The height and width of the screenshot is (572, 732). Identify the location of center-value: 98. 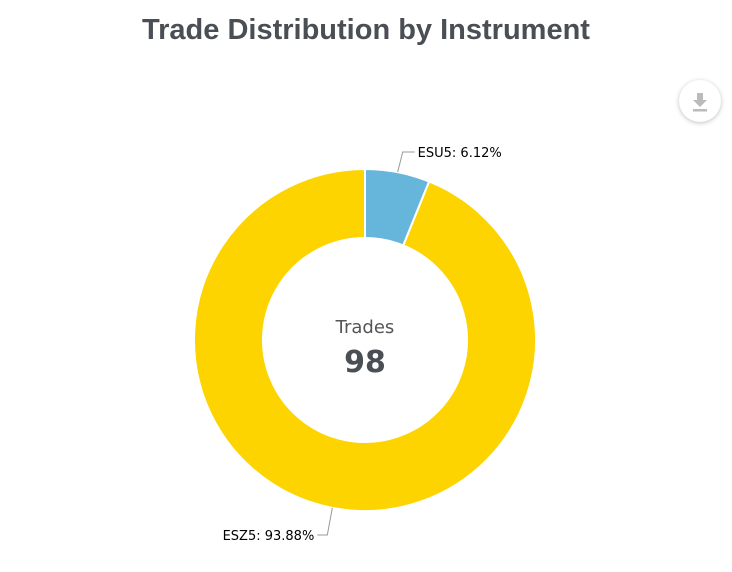
(365, 362).